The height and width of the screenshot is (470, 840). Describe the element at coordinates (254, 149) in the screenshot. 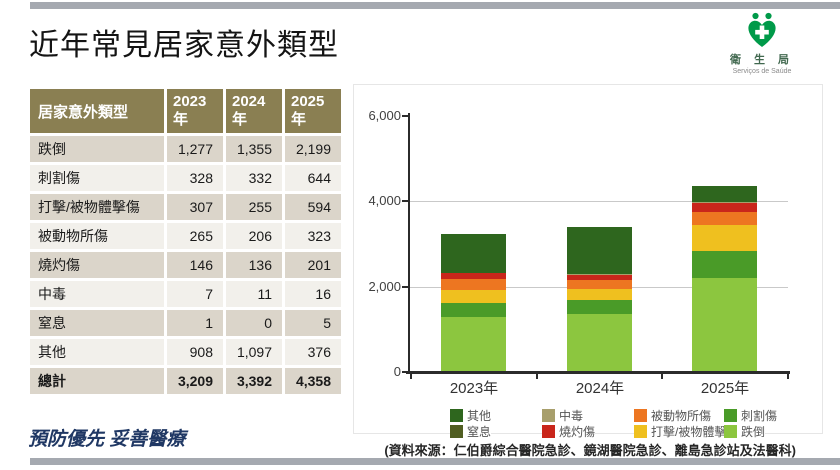

I see `row-value: 1,355` at that location.